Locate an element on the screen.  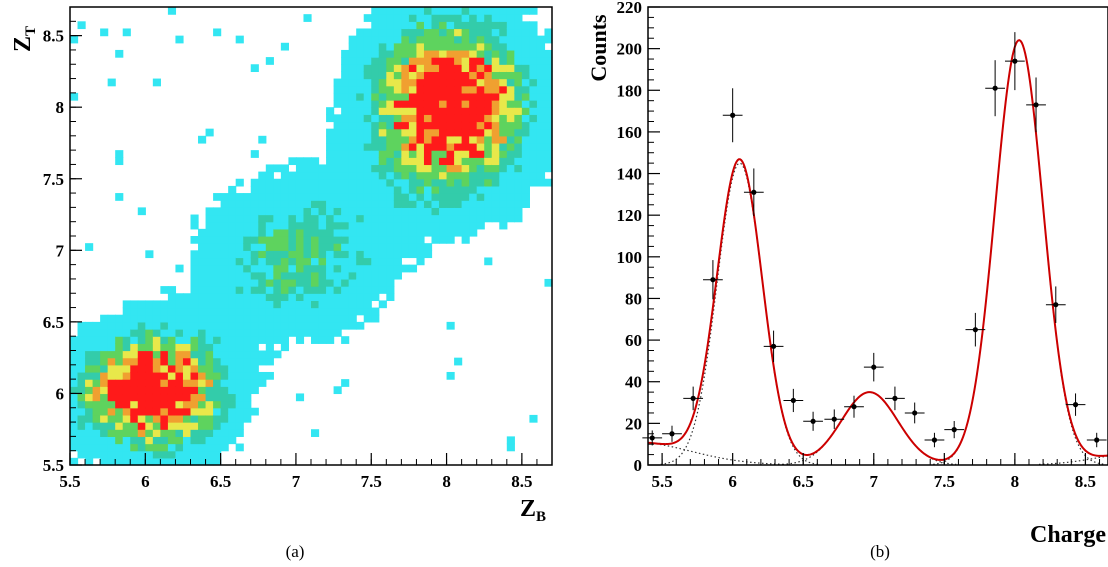
heatmap-y-tick-label-5: 8 is located at coordinates (60, 107).